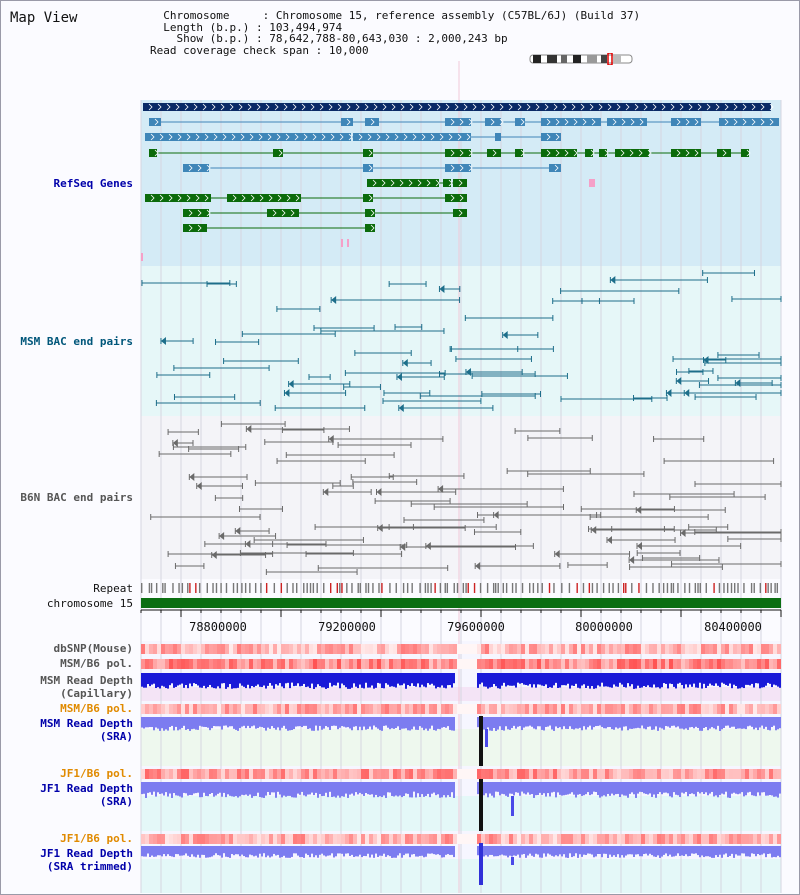 The image size is (800, 895). Describe the element at coordinates (617, 59) in the screenshot. I see `ideogram-band` at that location.